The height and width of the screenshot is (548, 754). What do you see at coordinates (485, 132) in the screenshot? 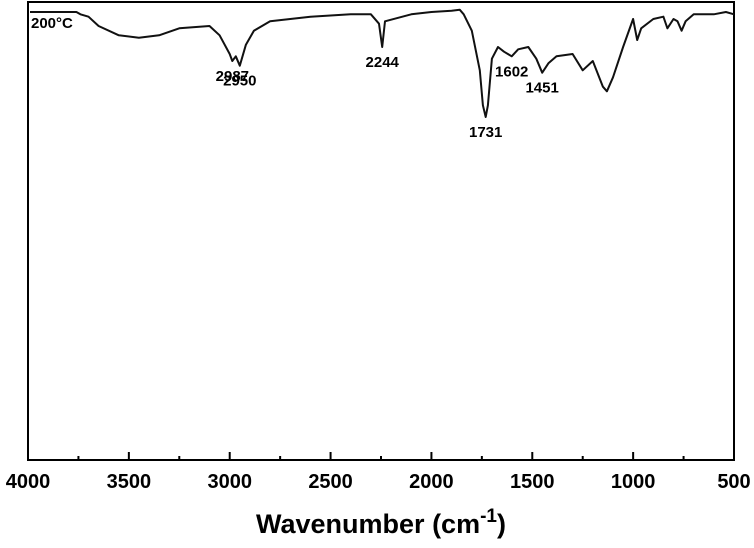
I see `peak-label: 1731` at bounding box center [485, 132].